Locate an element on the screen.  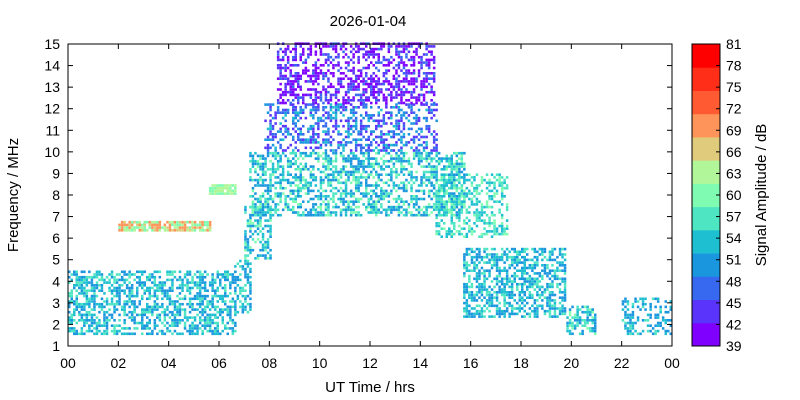
colorbar-tick-label: 81 is located at coordinates (734, 44).